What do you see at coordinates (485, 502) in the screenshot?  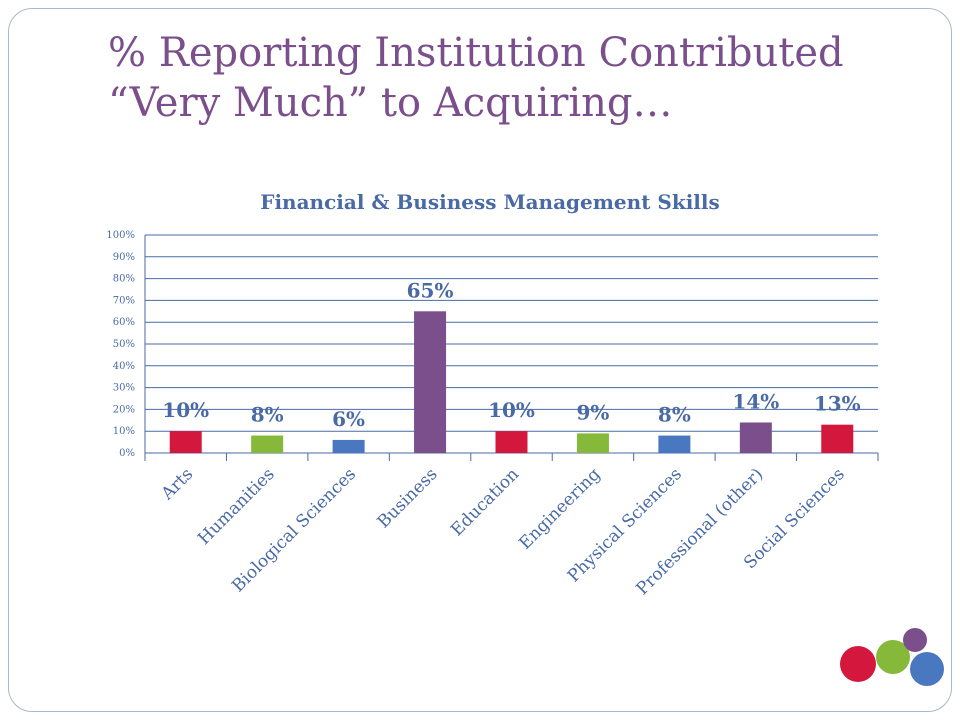 I see `x-tick-label: Education` at bounding box center [485, 502].